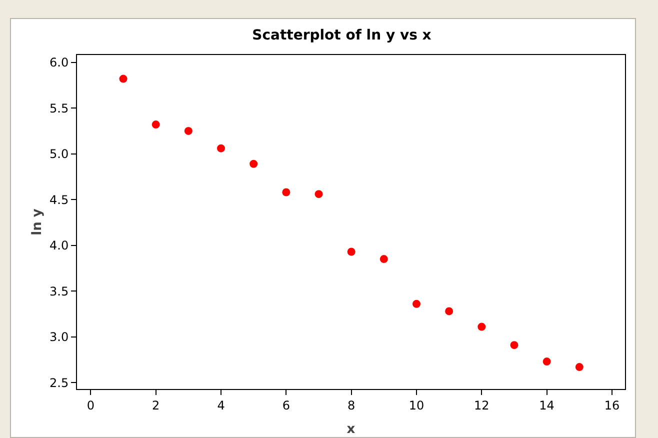 Image resolution: width=658 pixels, height=438 pixels. Describe the element at coordinates (59, 108) in the screenshot. I see `y-tick-label: 5.5` at that location.